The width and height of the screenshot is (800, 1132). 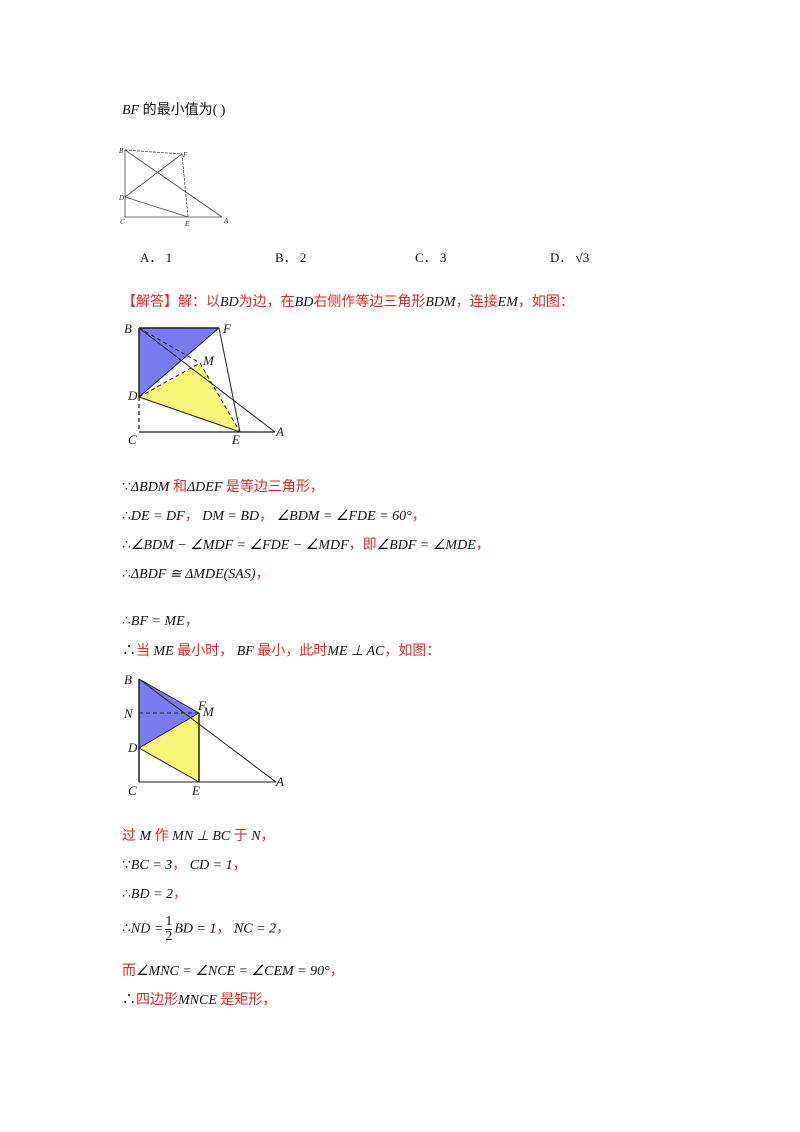 What do you see at coordinates (240, 836) in the screenshot?
I see `text: 于` at bounding box center [240, 836].